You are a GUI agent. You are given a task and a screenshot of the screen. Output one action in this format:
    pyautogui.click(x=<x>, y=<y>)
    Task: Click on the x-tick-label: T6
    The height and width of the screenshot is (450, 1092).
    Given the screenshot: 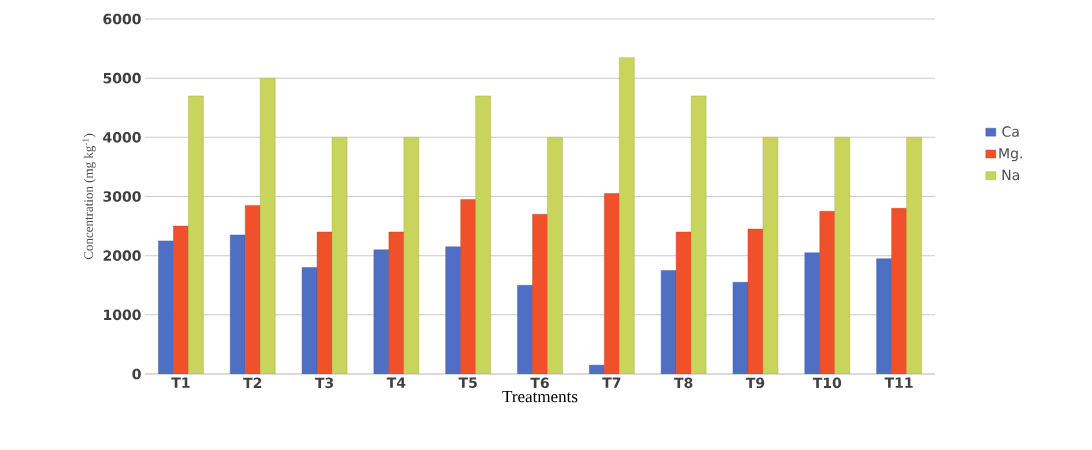 What is the action you would take?
    pyautogui.click(x=539, y=383)
    